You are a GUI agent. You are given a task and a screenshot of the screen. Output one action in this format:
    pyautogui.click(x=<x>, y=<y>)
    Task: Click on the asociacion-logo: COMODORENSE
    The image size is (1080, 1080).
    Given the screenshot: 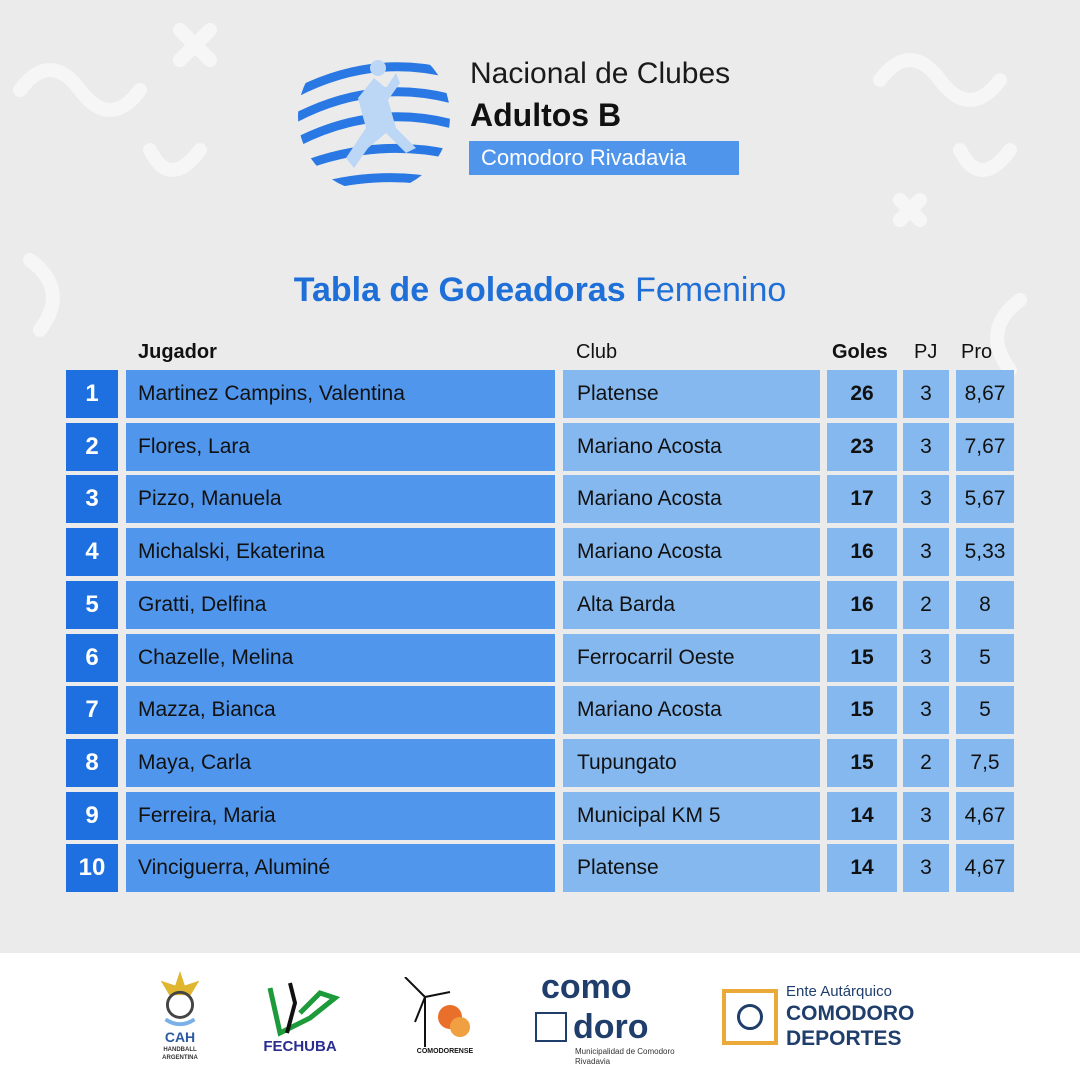 What is the action you would take?
    pyautogui.click(x=445, y=1016)
    